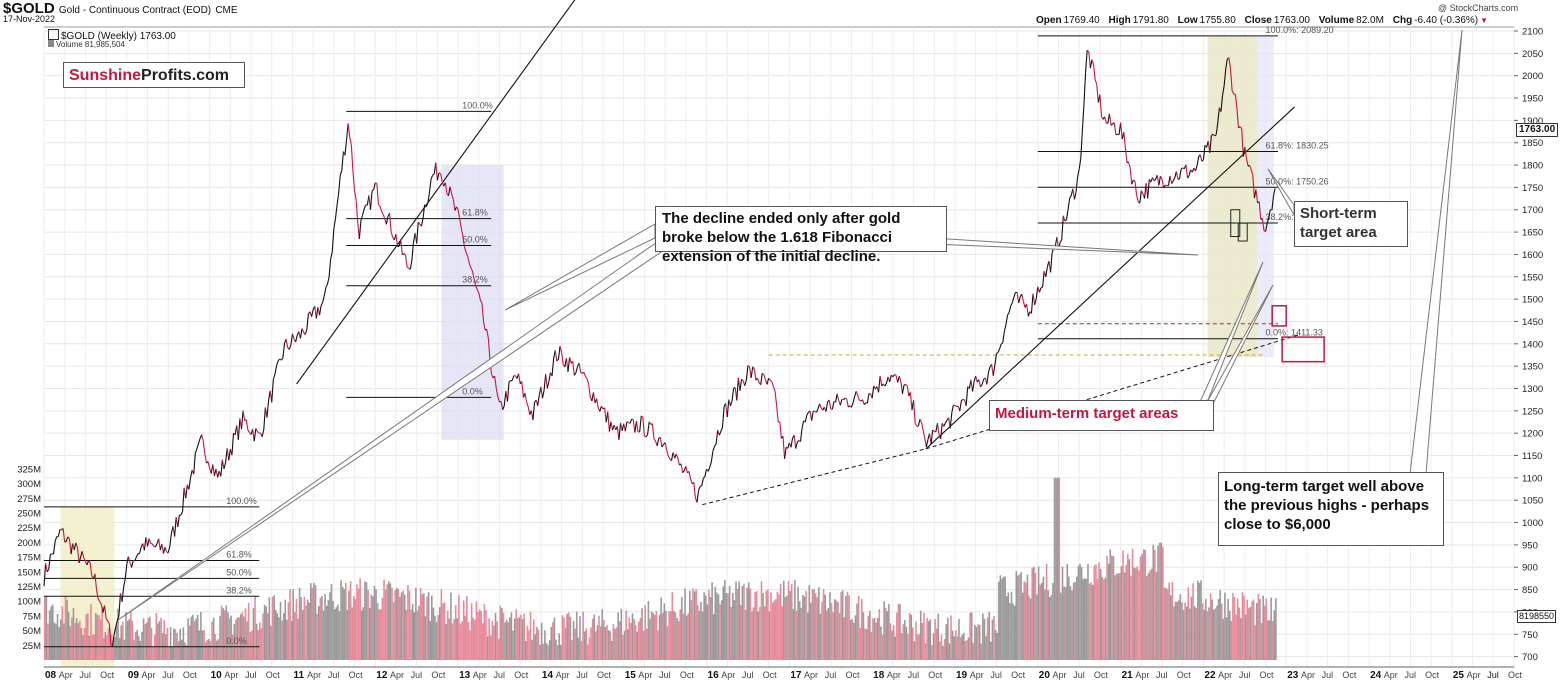 The image size is (1565, 681). I want to click on instrument-name: Gold - Continuous Contract (EOD), so click(135, 10).